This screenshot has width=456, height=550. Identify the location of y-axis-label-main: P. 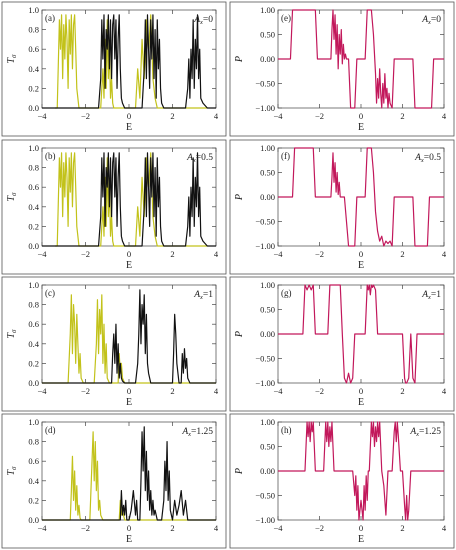
(239, 334).